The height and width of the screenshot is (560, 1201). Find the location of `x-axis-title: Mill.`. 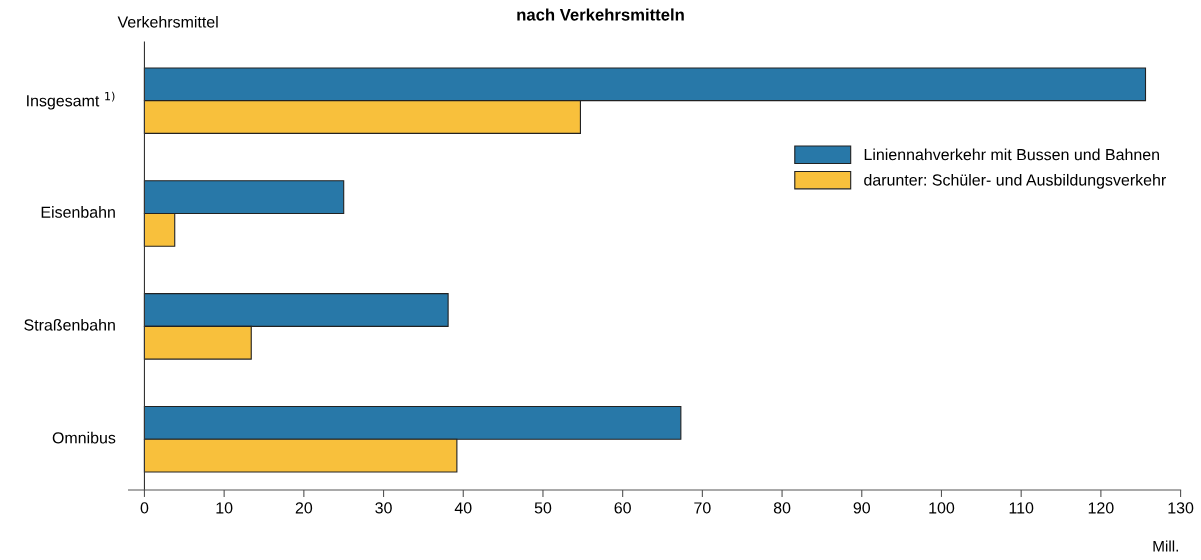

x-axis-title: Mill. is located at coordinates (1165, 546).